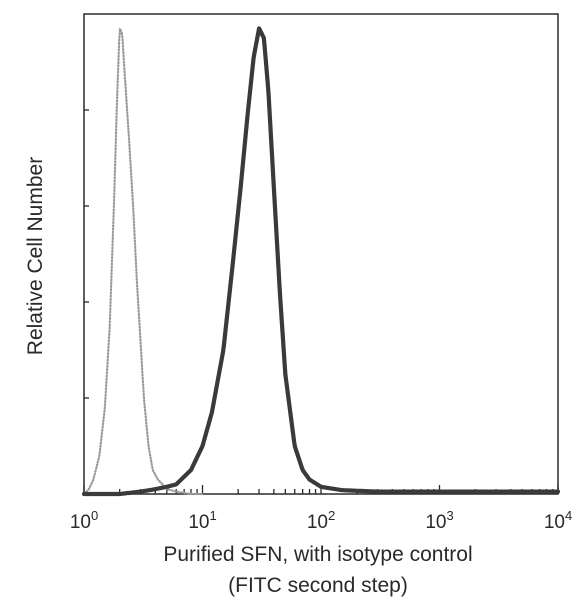 The height and width of the screenshot is (602, 578). What do you see at coordinates (35, 256) in the screenshot?
I see `y-axis-title: Relative Cell Number` at bounding box center [35, 256].